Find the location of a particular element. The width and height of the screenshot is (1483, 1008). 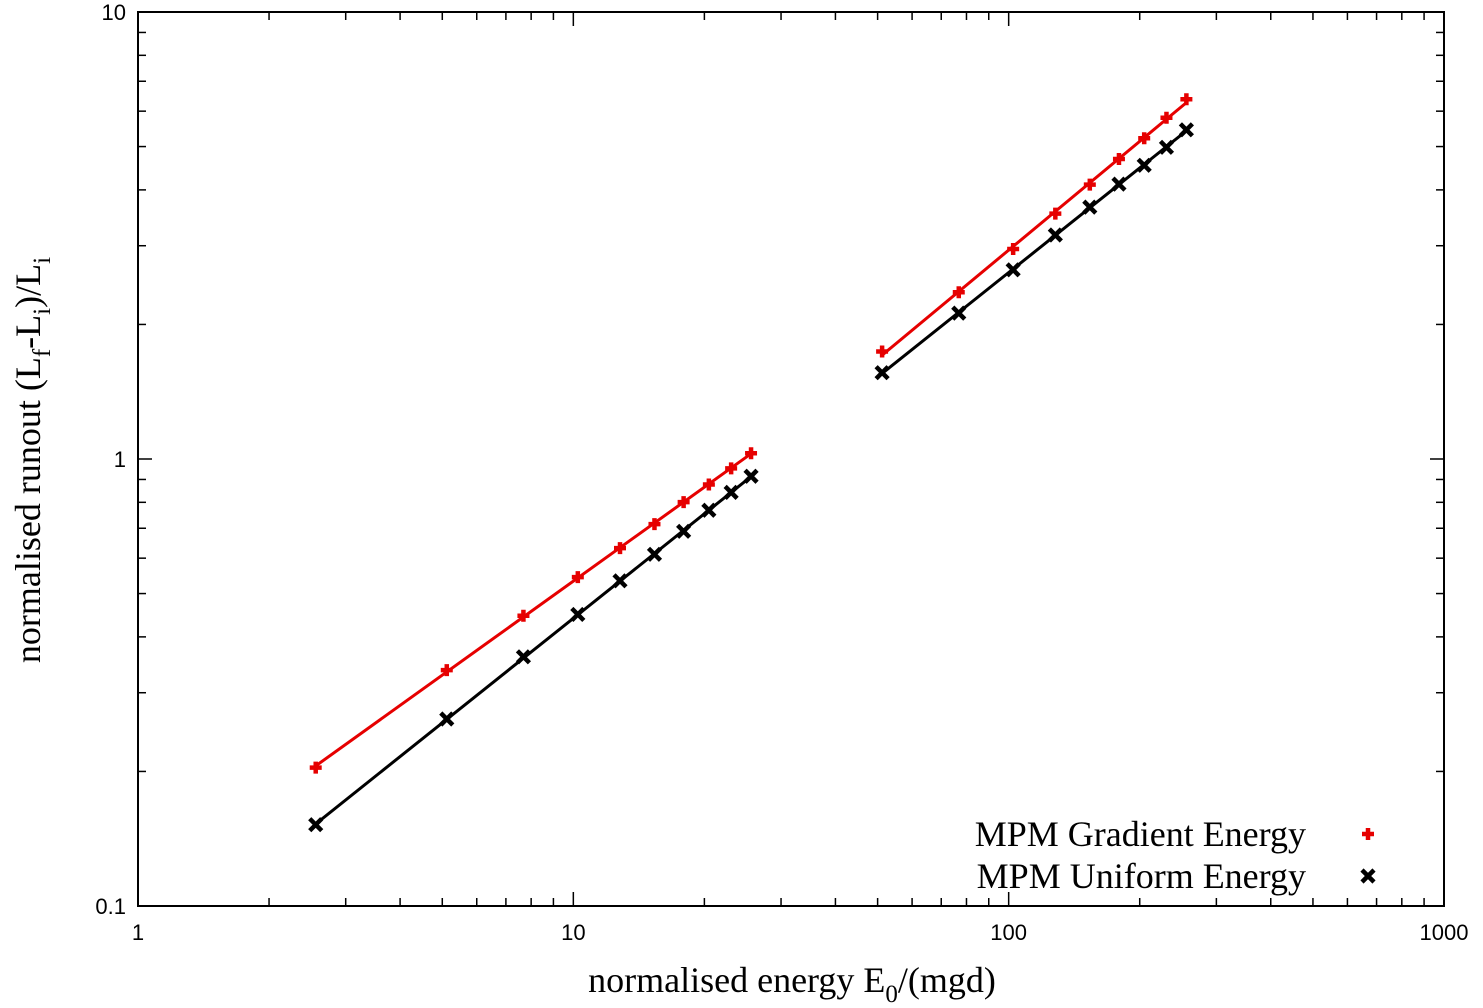

legend-label: MPM Uniform Energy is located at coordinates (1141, 876).